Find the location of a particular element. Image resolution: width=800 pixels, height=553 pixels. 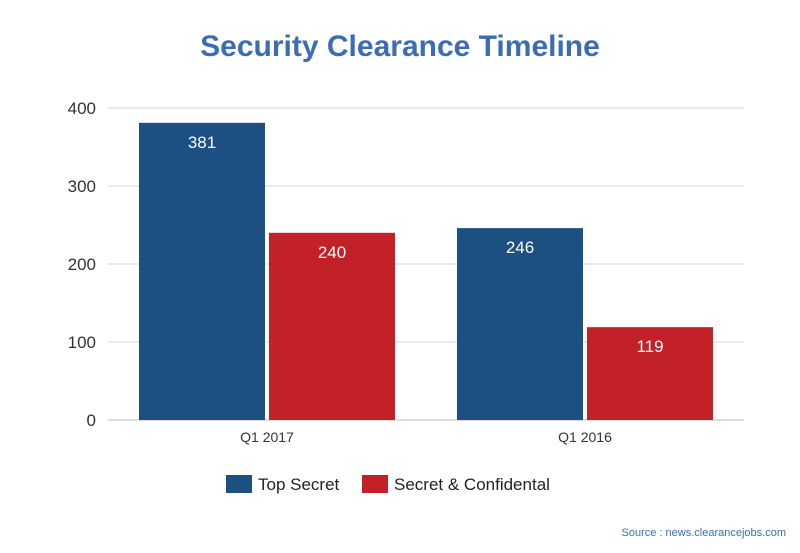

source-note: Source : news.clearancejobs.com is located at coordinates (703, 533).